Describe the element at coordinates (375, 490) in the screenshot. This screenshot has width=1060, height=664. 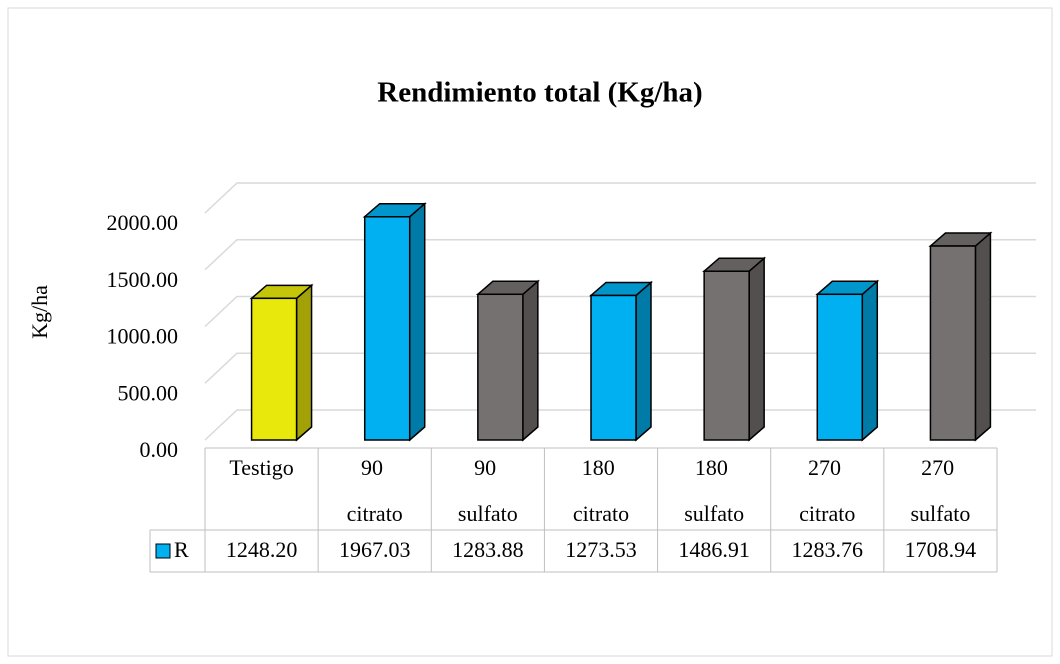
I see `x-tick-label: 90 citrato` at that location.